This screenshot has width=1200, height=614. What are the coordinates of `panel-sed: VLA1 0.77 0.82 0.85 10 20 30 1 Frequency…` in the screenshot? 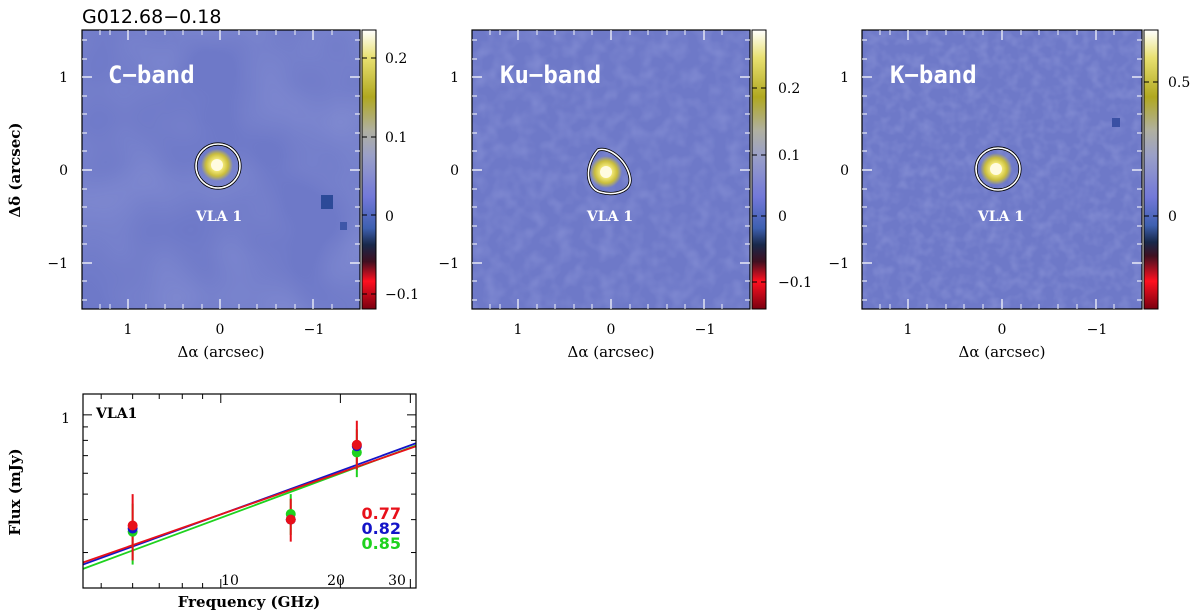 It's located at (211, 502).